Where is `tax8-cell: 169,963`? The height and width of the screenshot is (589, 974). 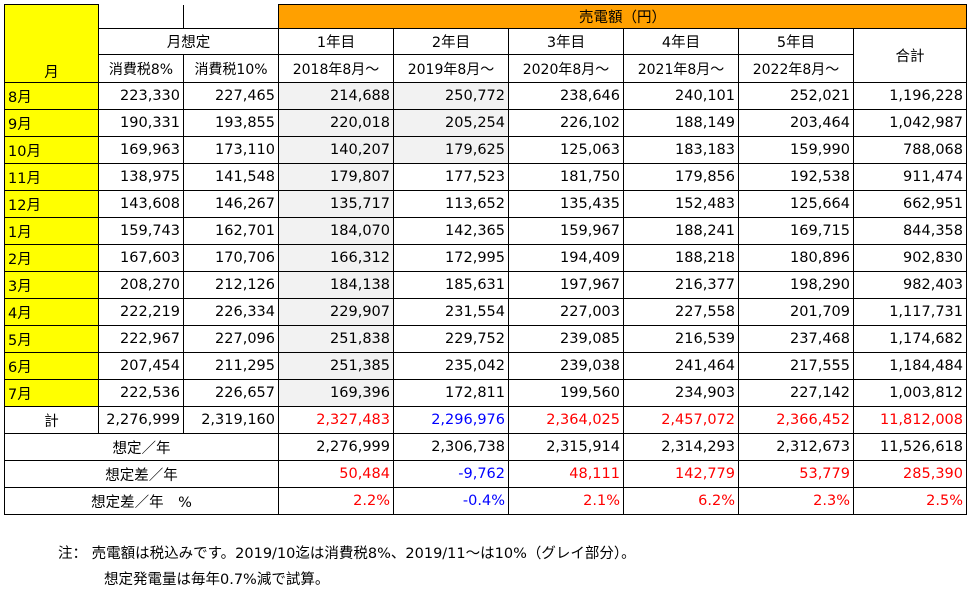
tax8-cell: 169,963 is located at coordinates (141, 150).